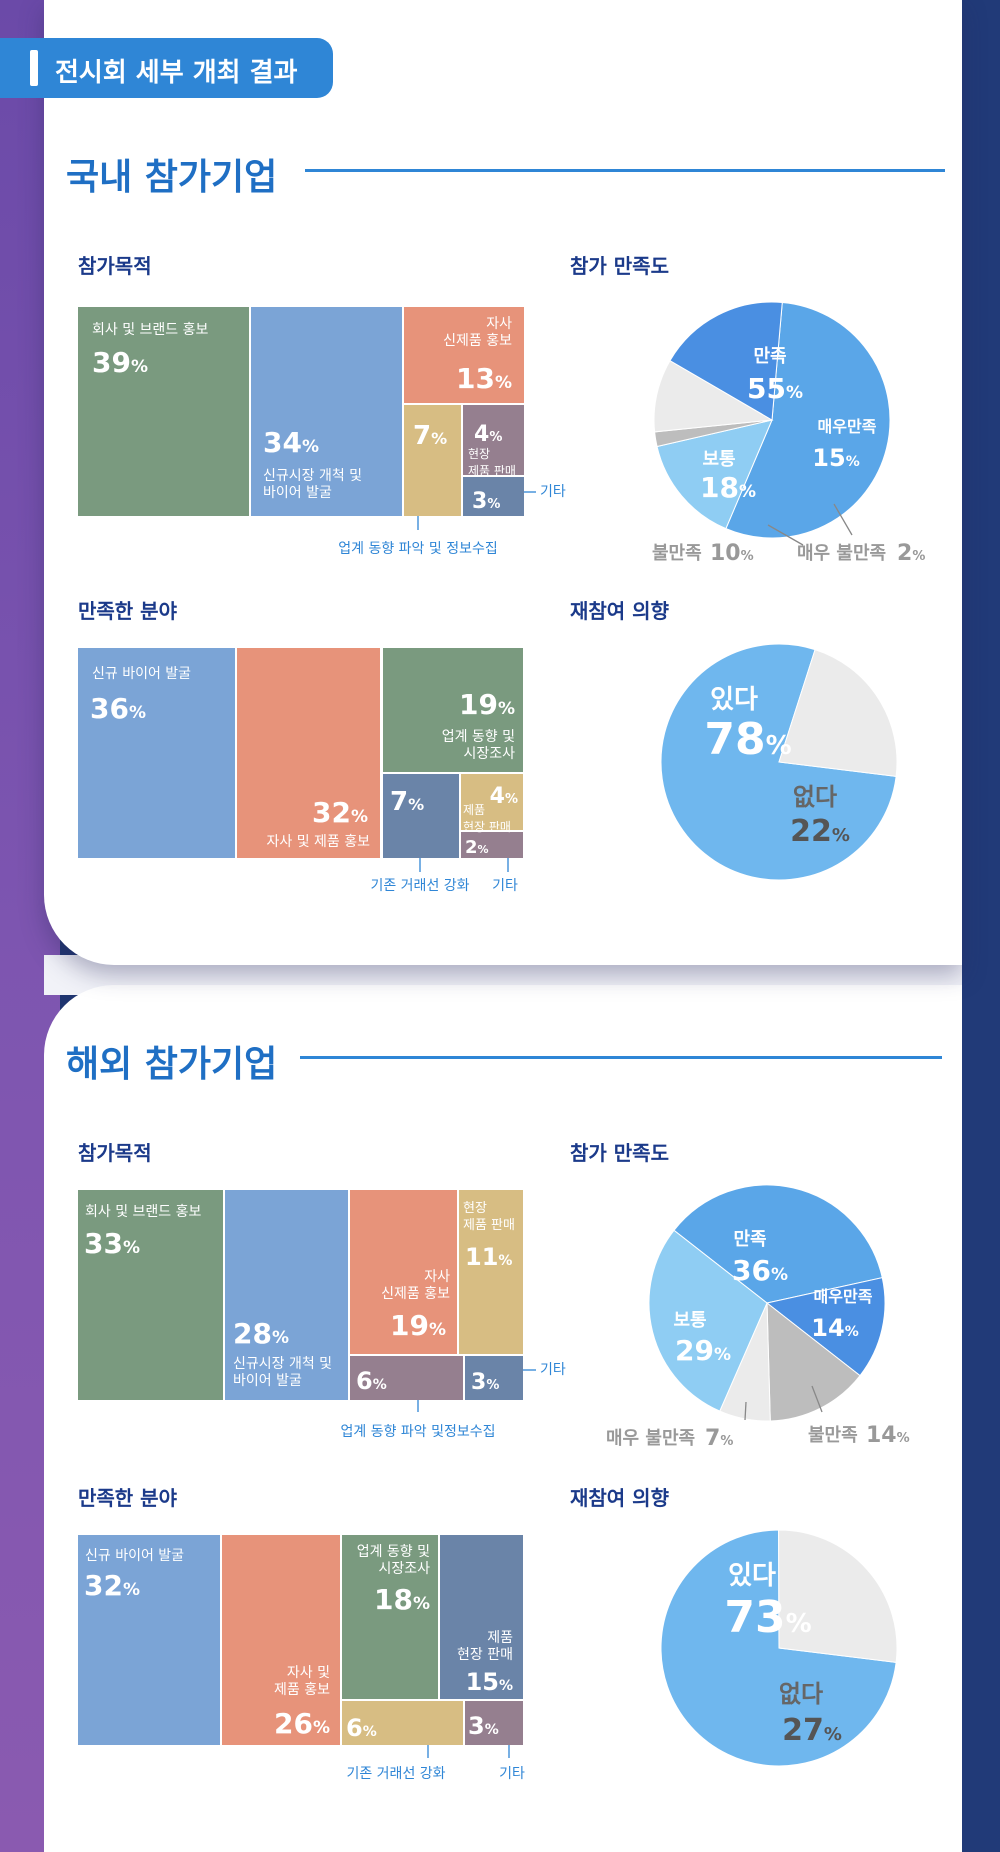 The height and width of the screenshot is (1852, 1000). What do you see at coordinates (393, 1552) in the screenshot?
I see `ovs-field-label-2-0: 업계 동향 및` at bounding box center [393, 1552].